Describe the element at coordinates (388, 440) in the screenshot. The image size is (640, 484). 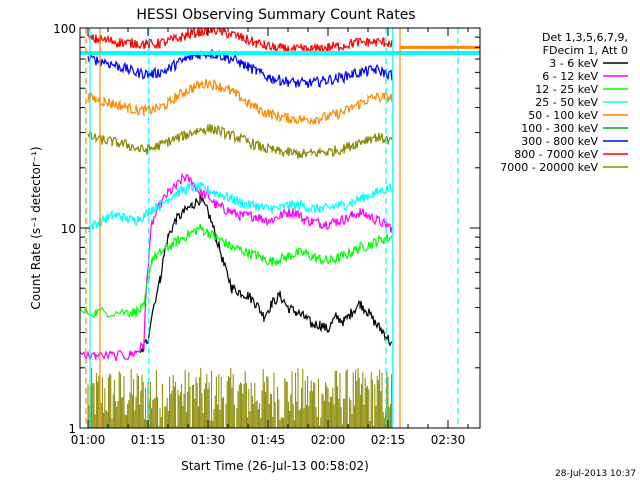
I see `x-tick-label-5: 02:15` at that location.